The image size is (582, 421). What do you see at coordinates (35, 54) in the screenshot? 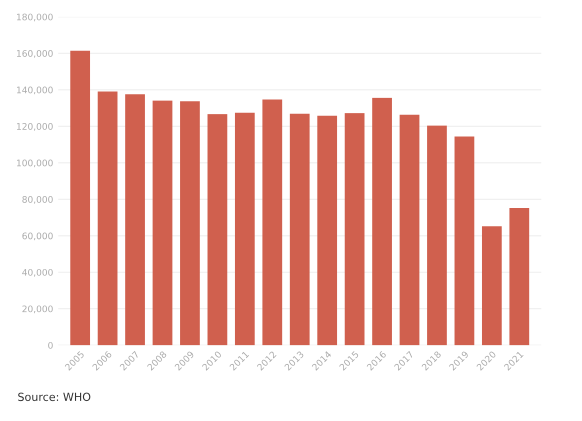
I see `y-tick-label: 160,000` at bounding box center [35, 54].